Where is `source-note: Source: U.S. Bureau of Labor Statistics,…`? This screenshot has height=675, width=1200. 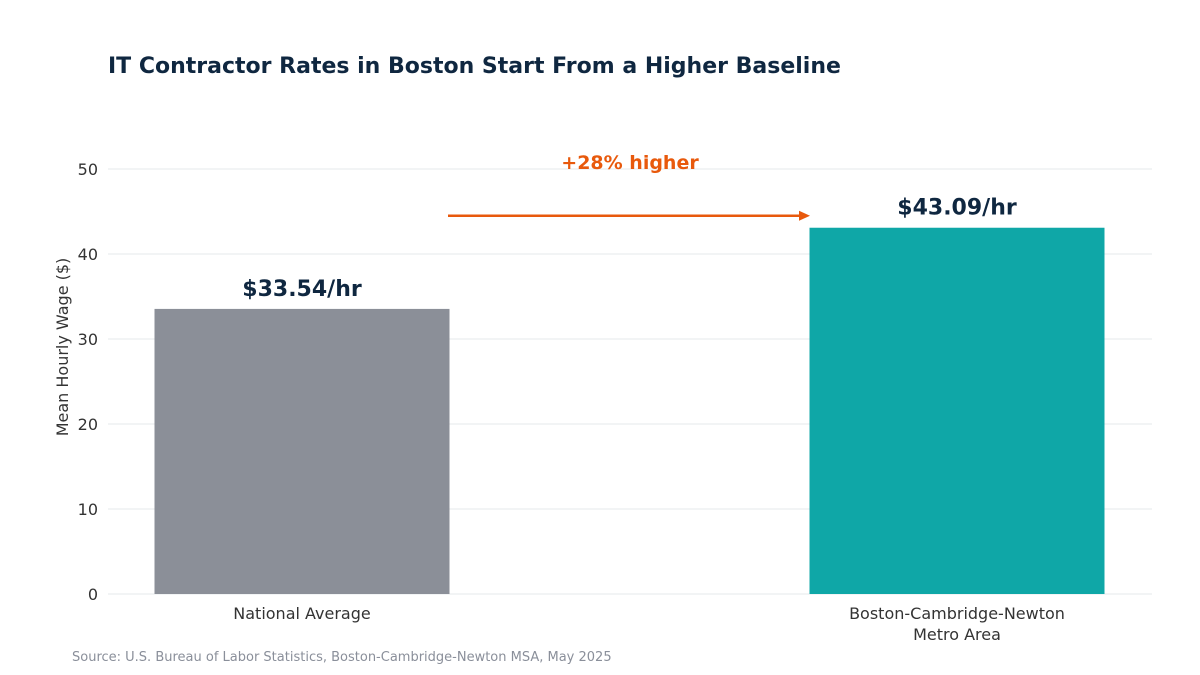 source-note: Source: U.S. Bureau of Labor Statistics,… is located at coordinates (342, 657).